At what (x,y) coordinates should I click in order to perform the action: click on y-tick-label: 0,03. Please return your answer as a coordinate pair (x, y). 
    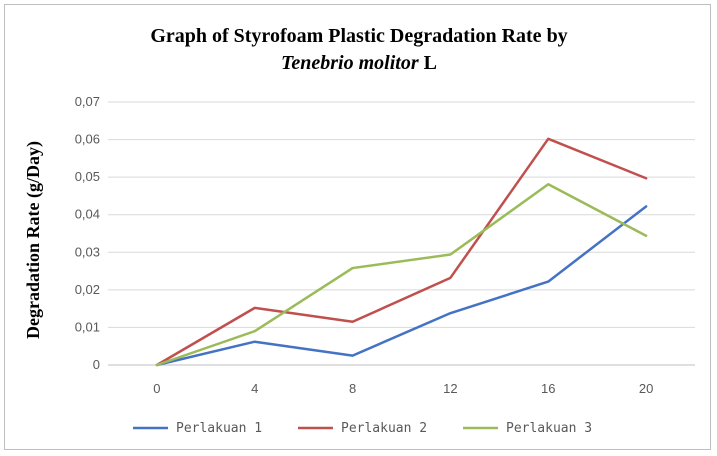
    Looking at the image, I should click on (87, 251).